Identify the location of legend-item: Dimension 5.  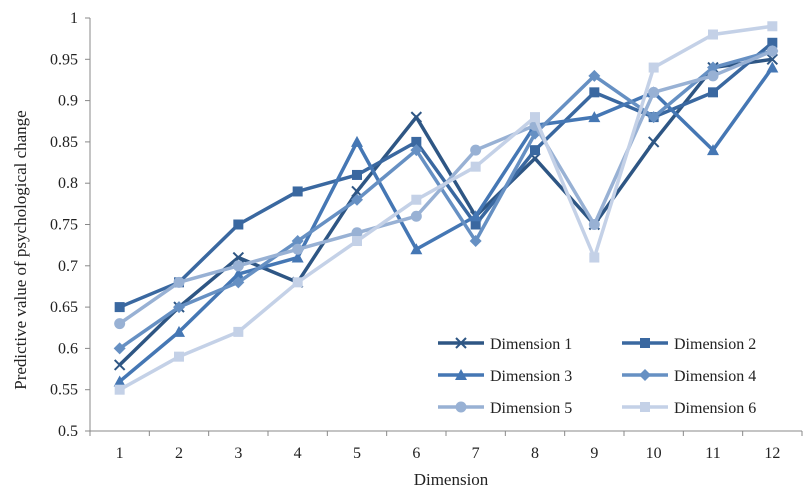
(505, 408).